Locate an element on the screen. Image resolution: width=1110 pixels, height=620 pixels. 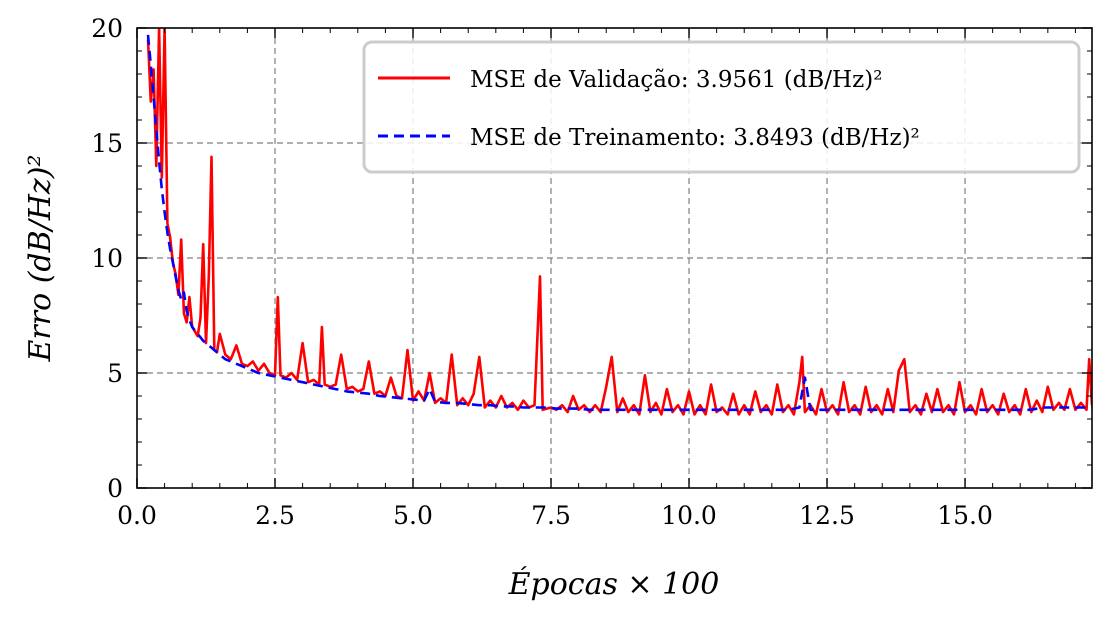
x-axis-label: Épocas × 100 is located at coordinates (614, 584).